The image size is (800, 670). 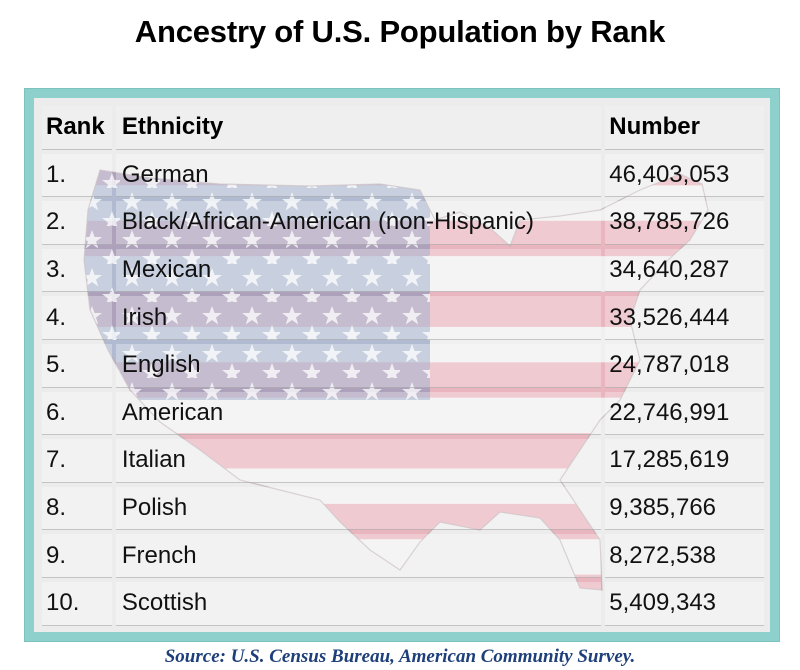 What do you see at coordinates (358, 508) in the screenshot?
I see `ethnicity-cell: Polish` at bounding box center [358, 508].